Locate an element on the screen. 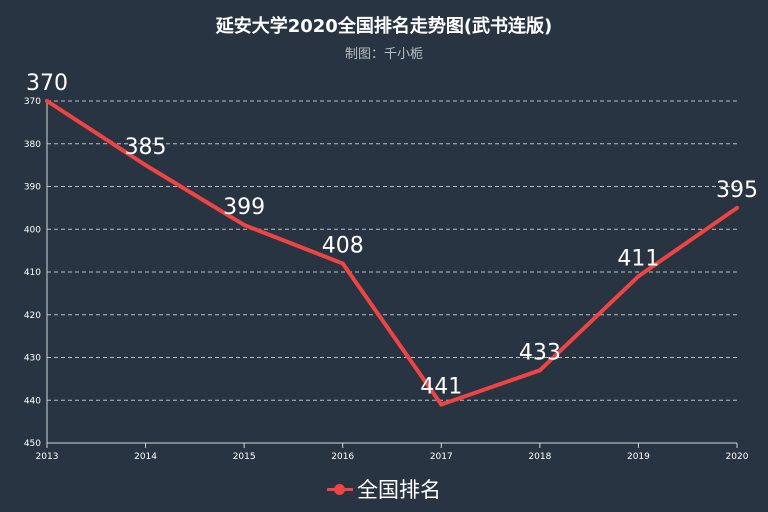 The image size is (768, 512). y-tick-label: 430 is located at coordinates (32, 359).